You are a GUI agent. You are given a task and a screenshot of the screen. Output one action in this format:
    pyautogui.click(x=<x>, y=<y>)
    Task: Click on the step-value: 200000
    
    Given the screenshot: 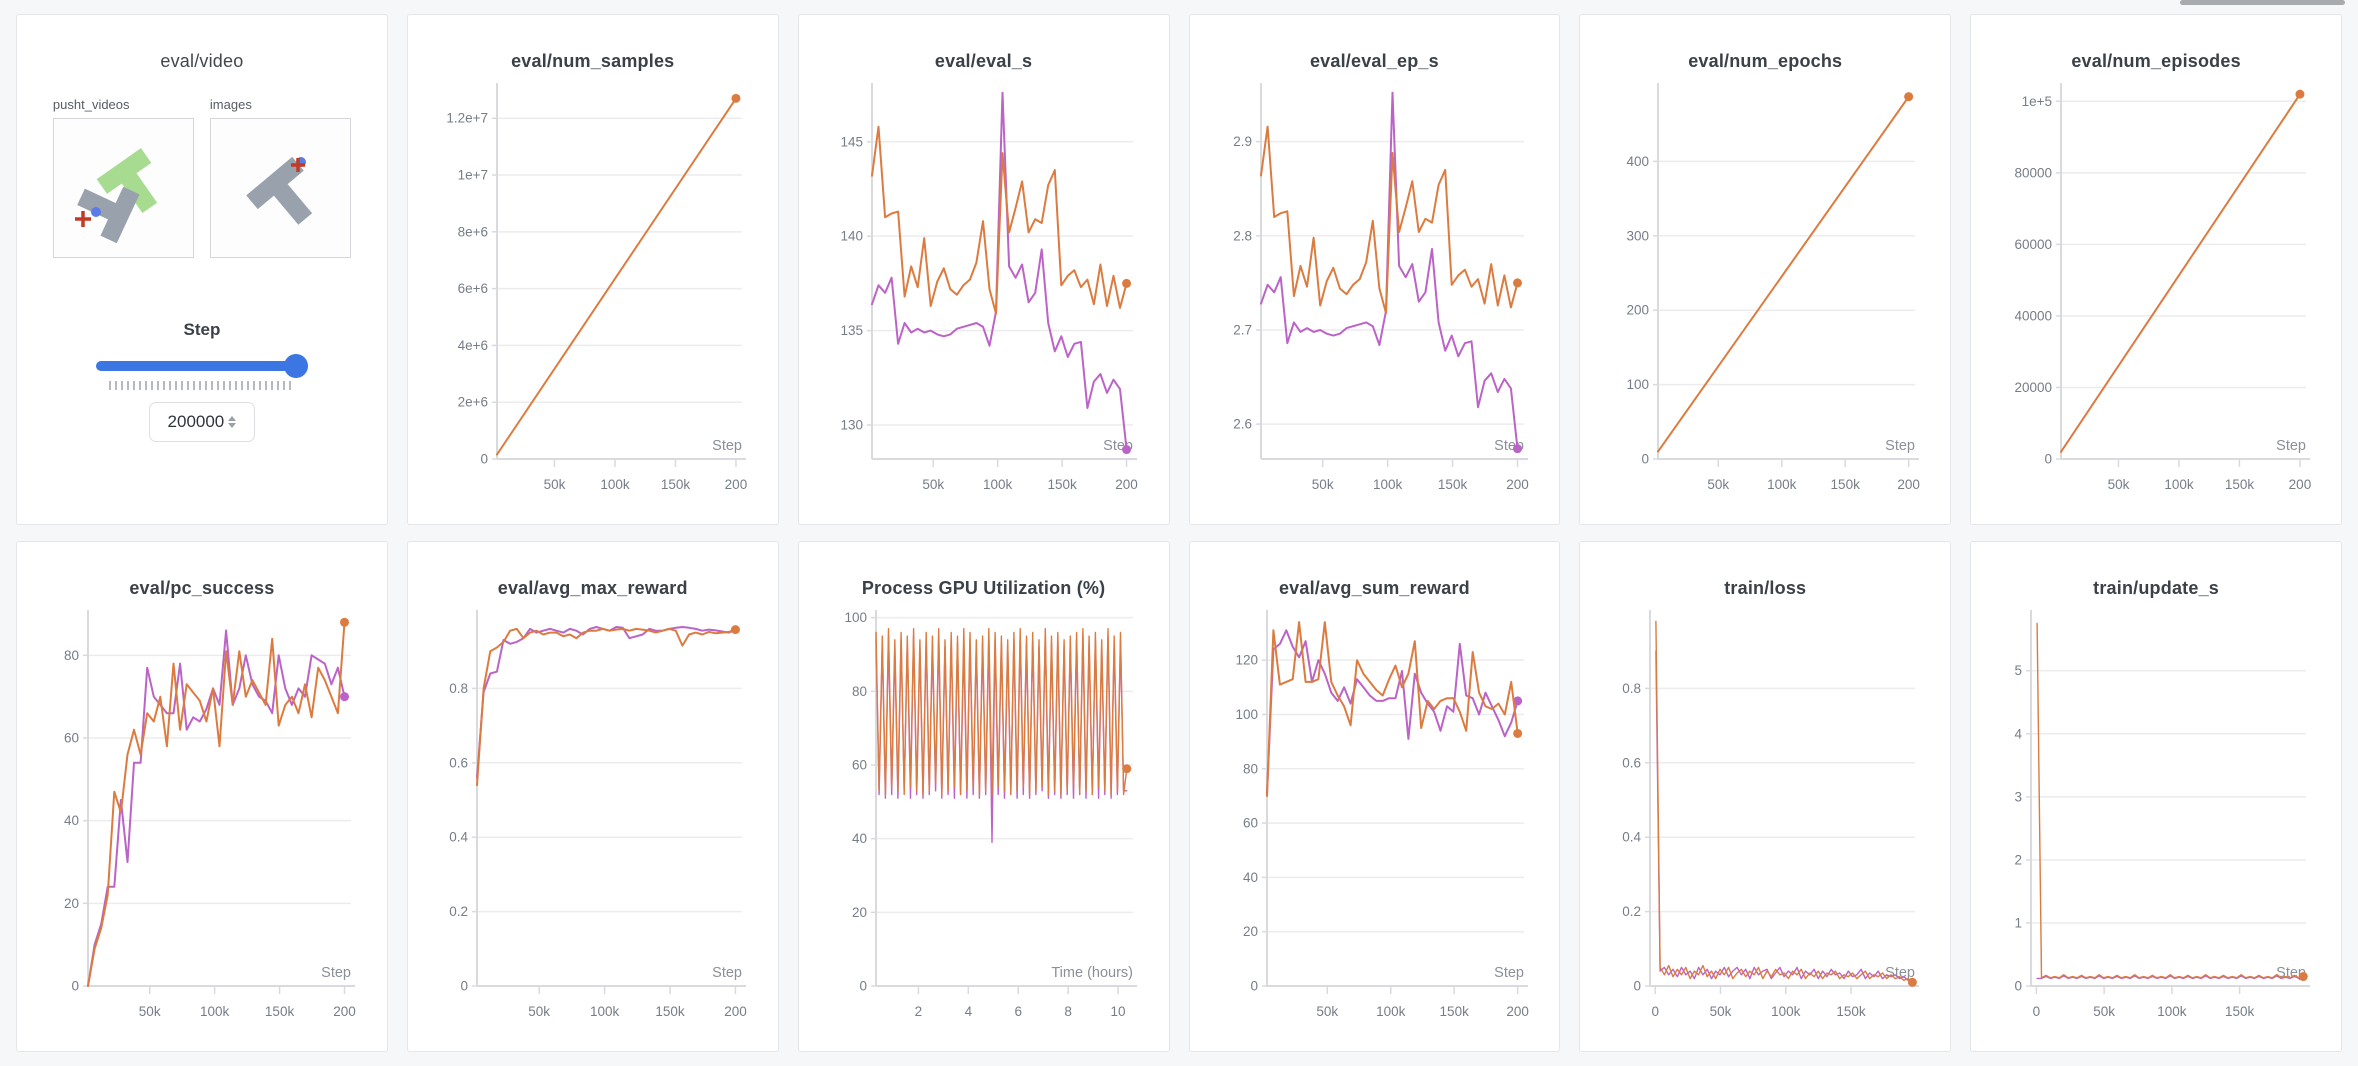 What is the action you would take?
    pyautogui.click(x=196, y=421)
    